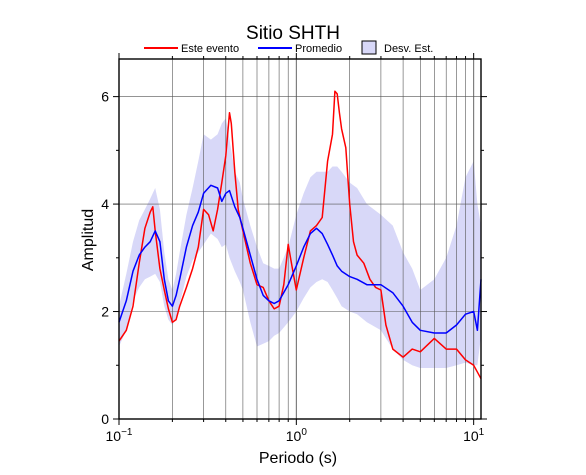 Image resolution: width=586 pixels, height=475 pixels. Describe the element at coordinates (210, 49) in the screenshot. I see `legend-label-este-evento: Este evento` at that location.